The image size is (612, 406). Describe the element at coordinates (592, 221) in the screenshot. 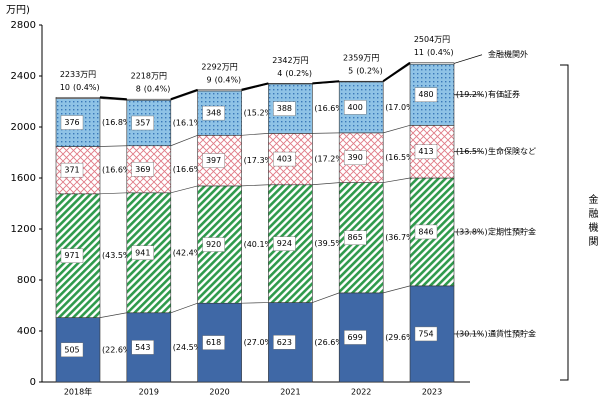

I see `bracket-label: 金融機関` at that location.